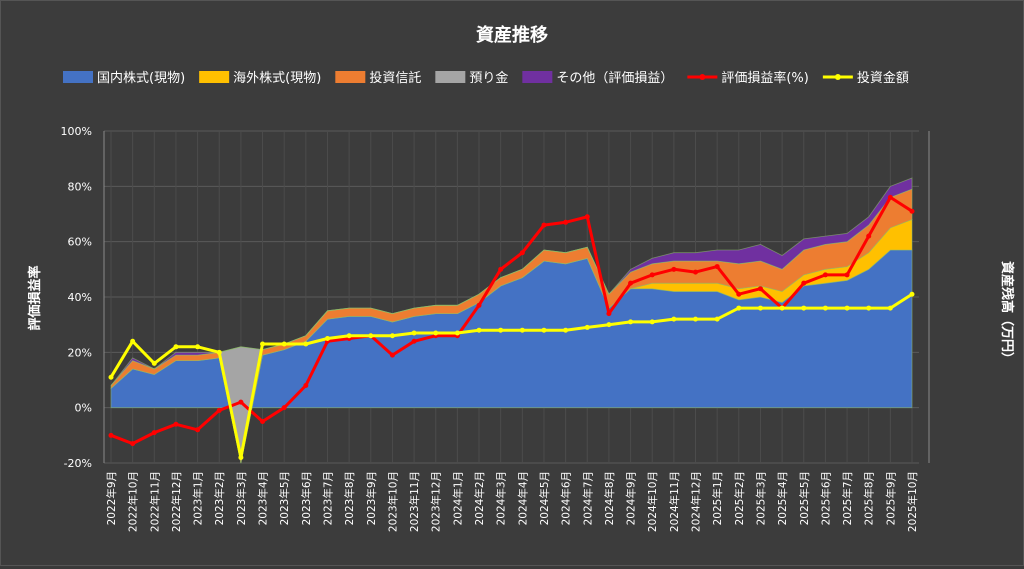  Describe the element at coordinates (78, 463) in the screenshot. I see `y-tick-label: -20%` at that location.